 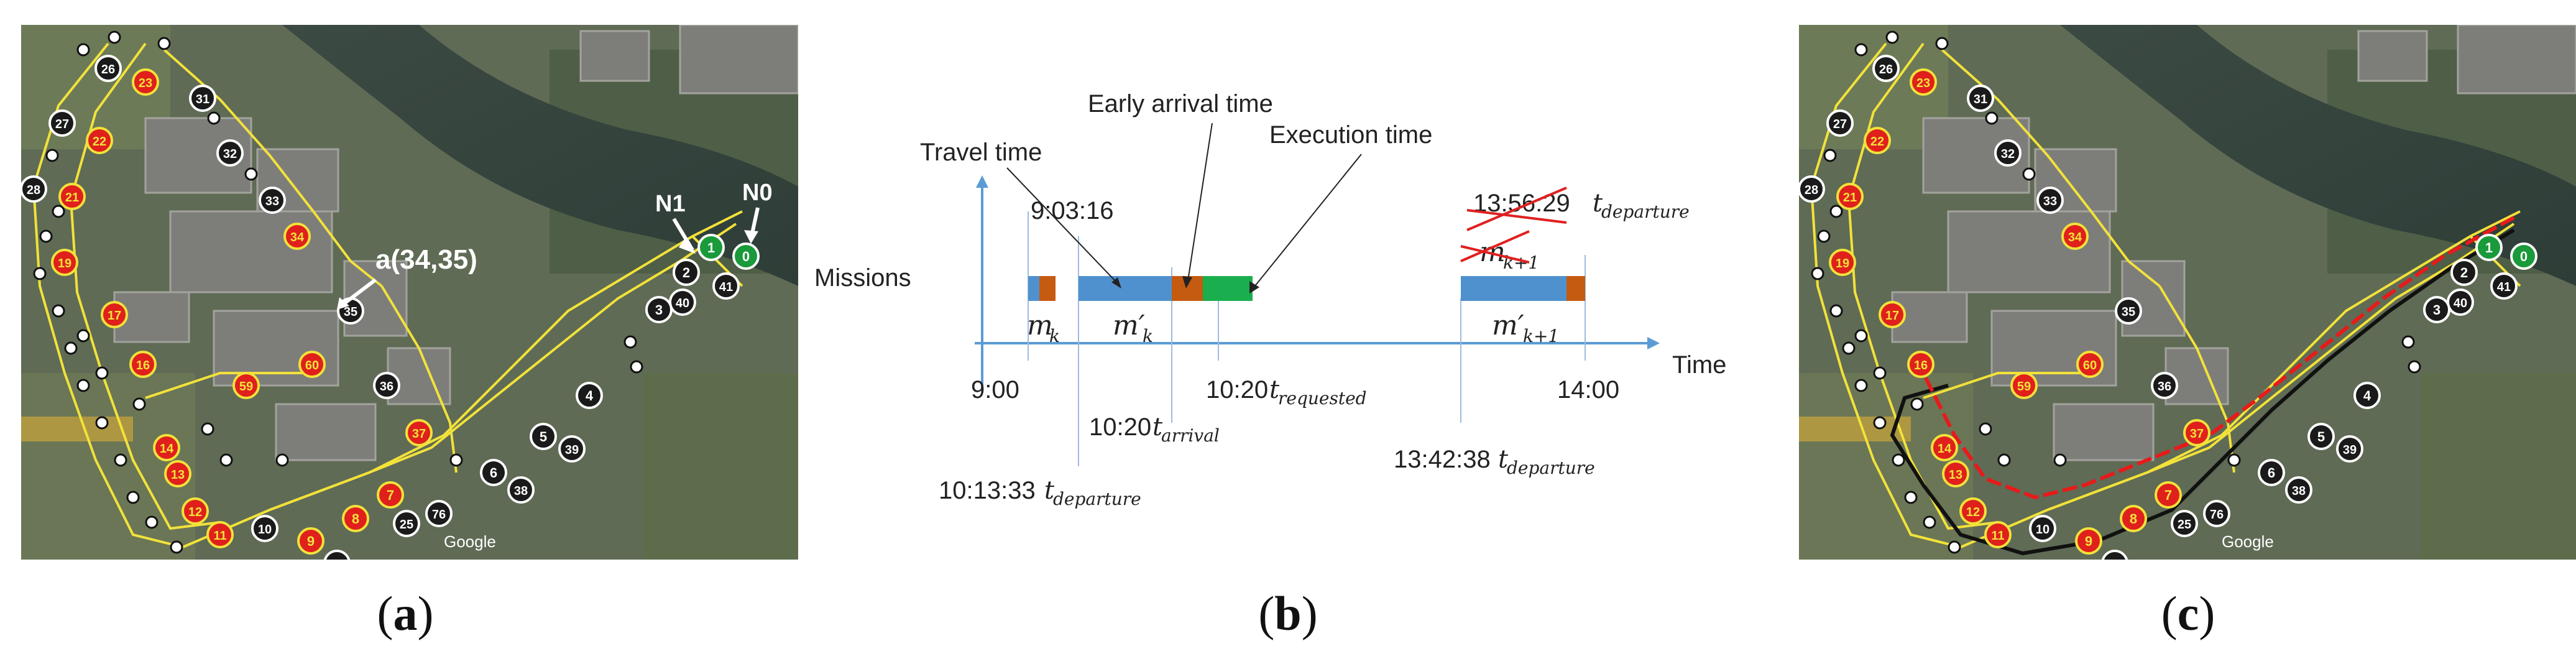 What do you see at coordinates (1955, 475) in the screenshot?
I see `node-label: 13` at bounding box center [1955, 475].